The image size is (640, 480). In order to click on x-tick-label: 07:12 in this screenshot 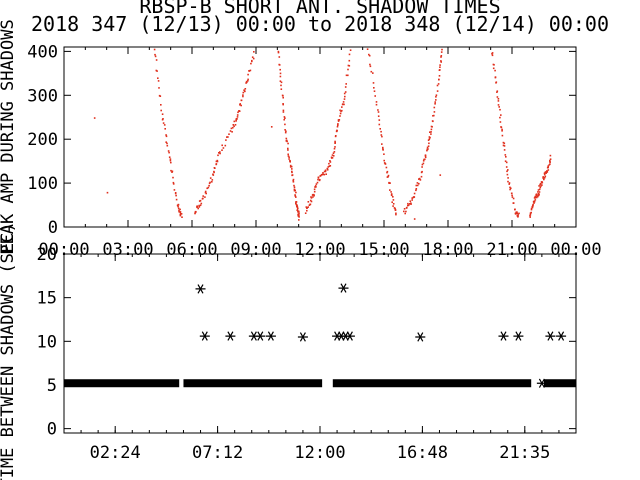, I will do `click(217, 453)`.